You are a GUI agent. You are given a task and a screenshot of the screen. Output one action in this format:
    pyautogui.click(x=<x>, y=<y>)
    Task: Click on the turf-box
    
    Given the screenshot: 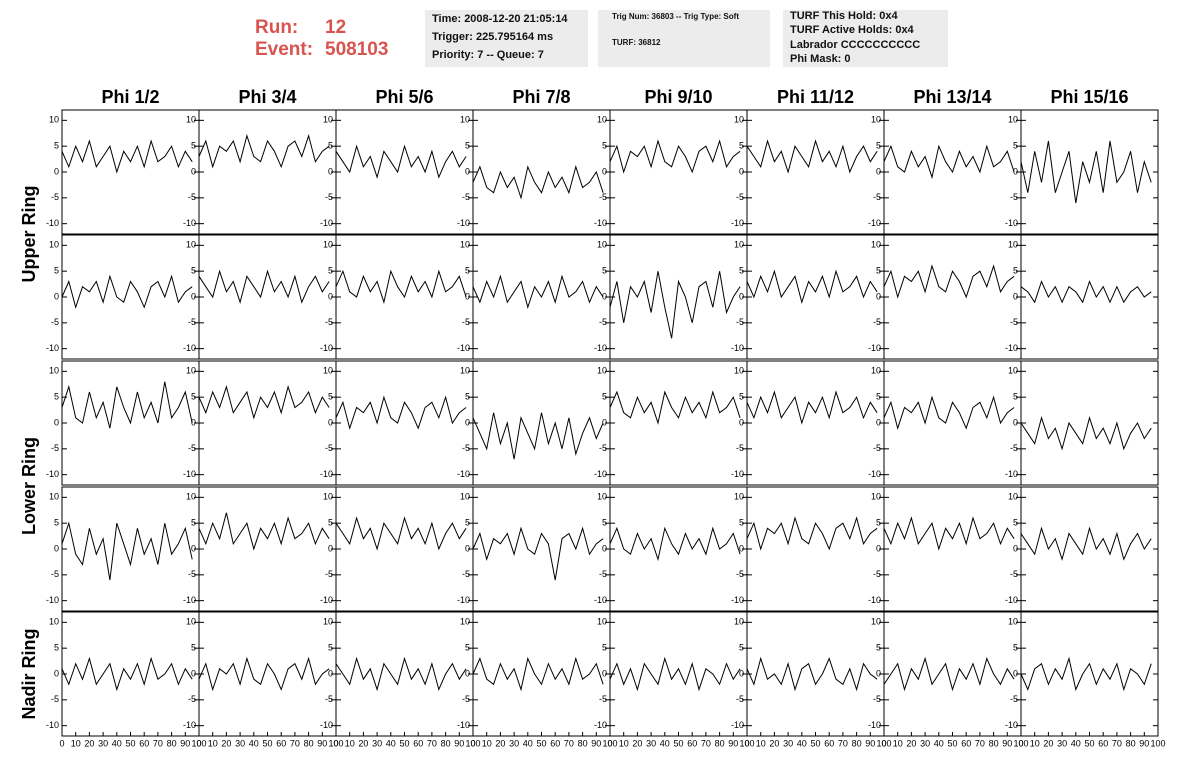 What is the action you would take?
    pyautogui.click(x=865, y=38)
    